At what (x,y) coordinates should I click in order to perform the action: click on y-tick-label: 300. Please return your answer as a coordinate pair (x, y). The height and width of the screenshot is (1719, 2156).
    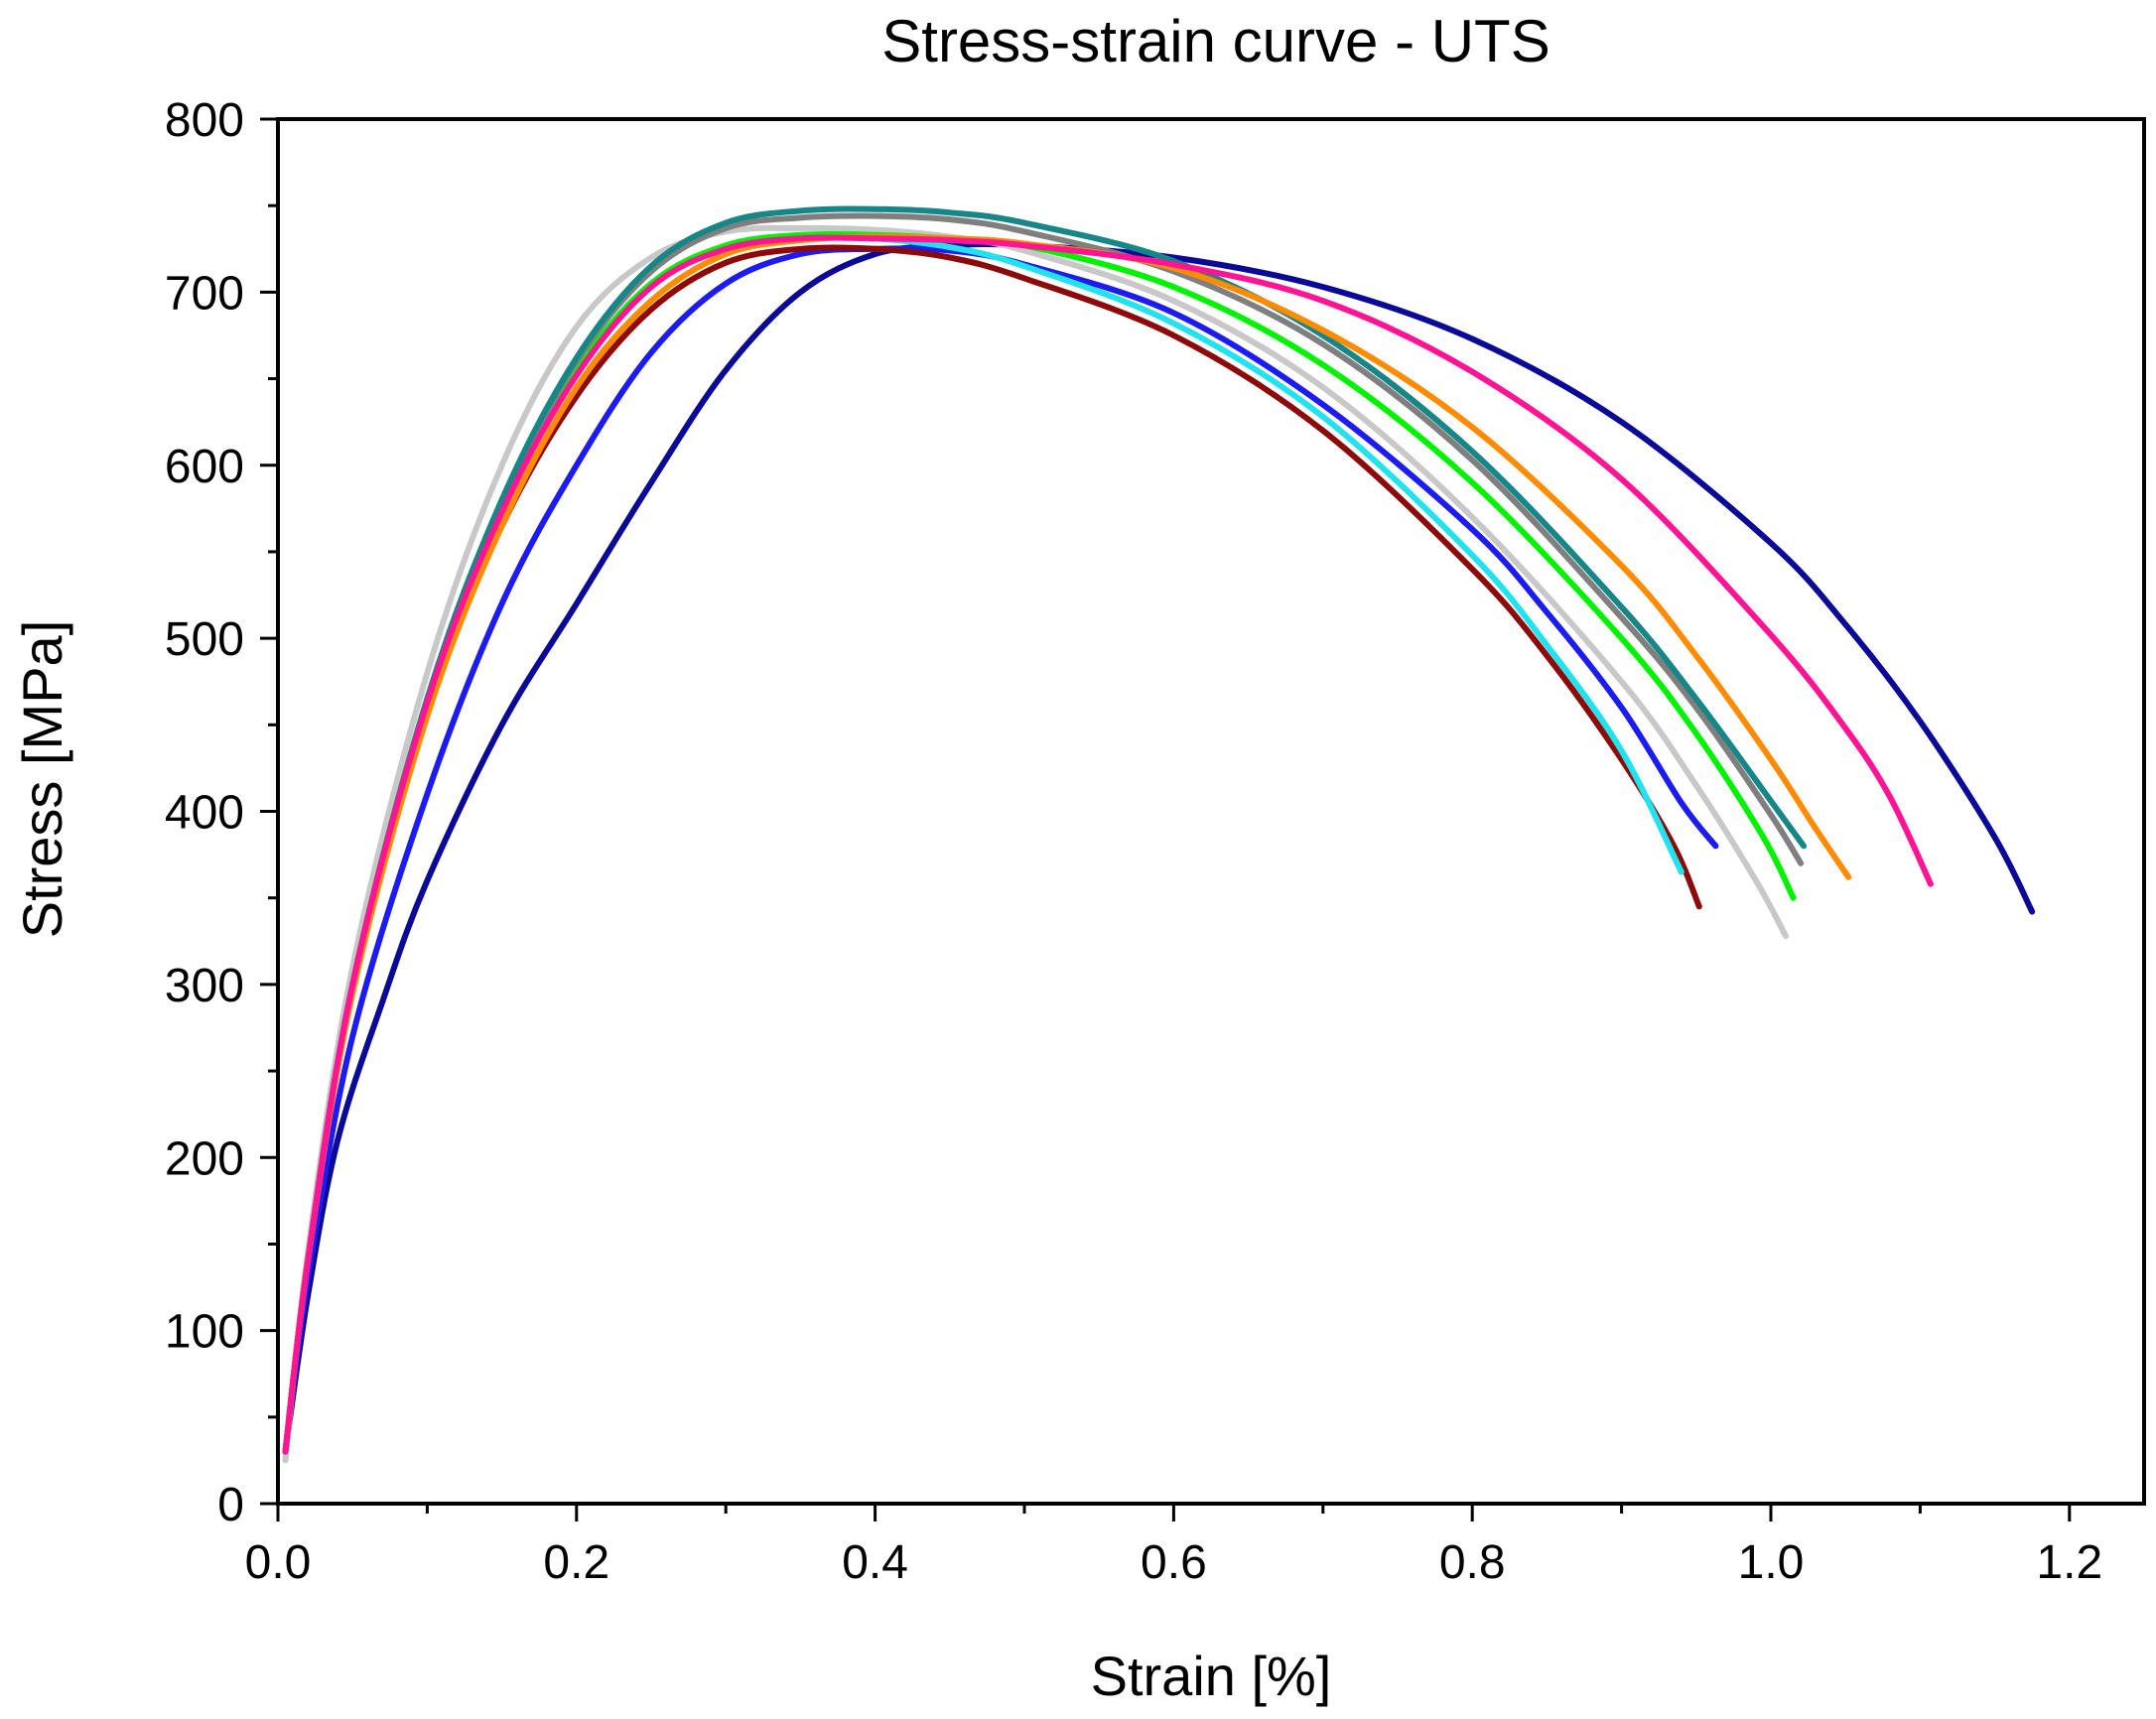
    Looking at the image, I should click on (204, 986).